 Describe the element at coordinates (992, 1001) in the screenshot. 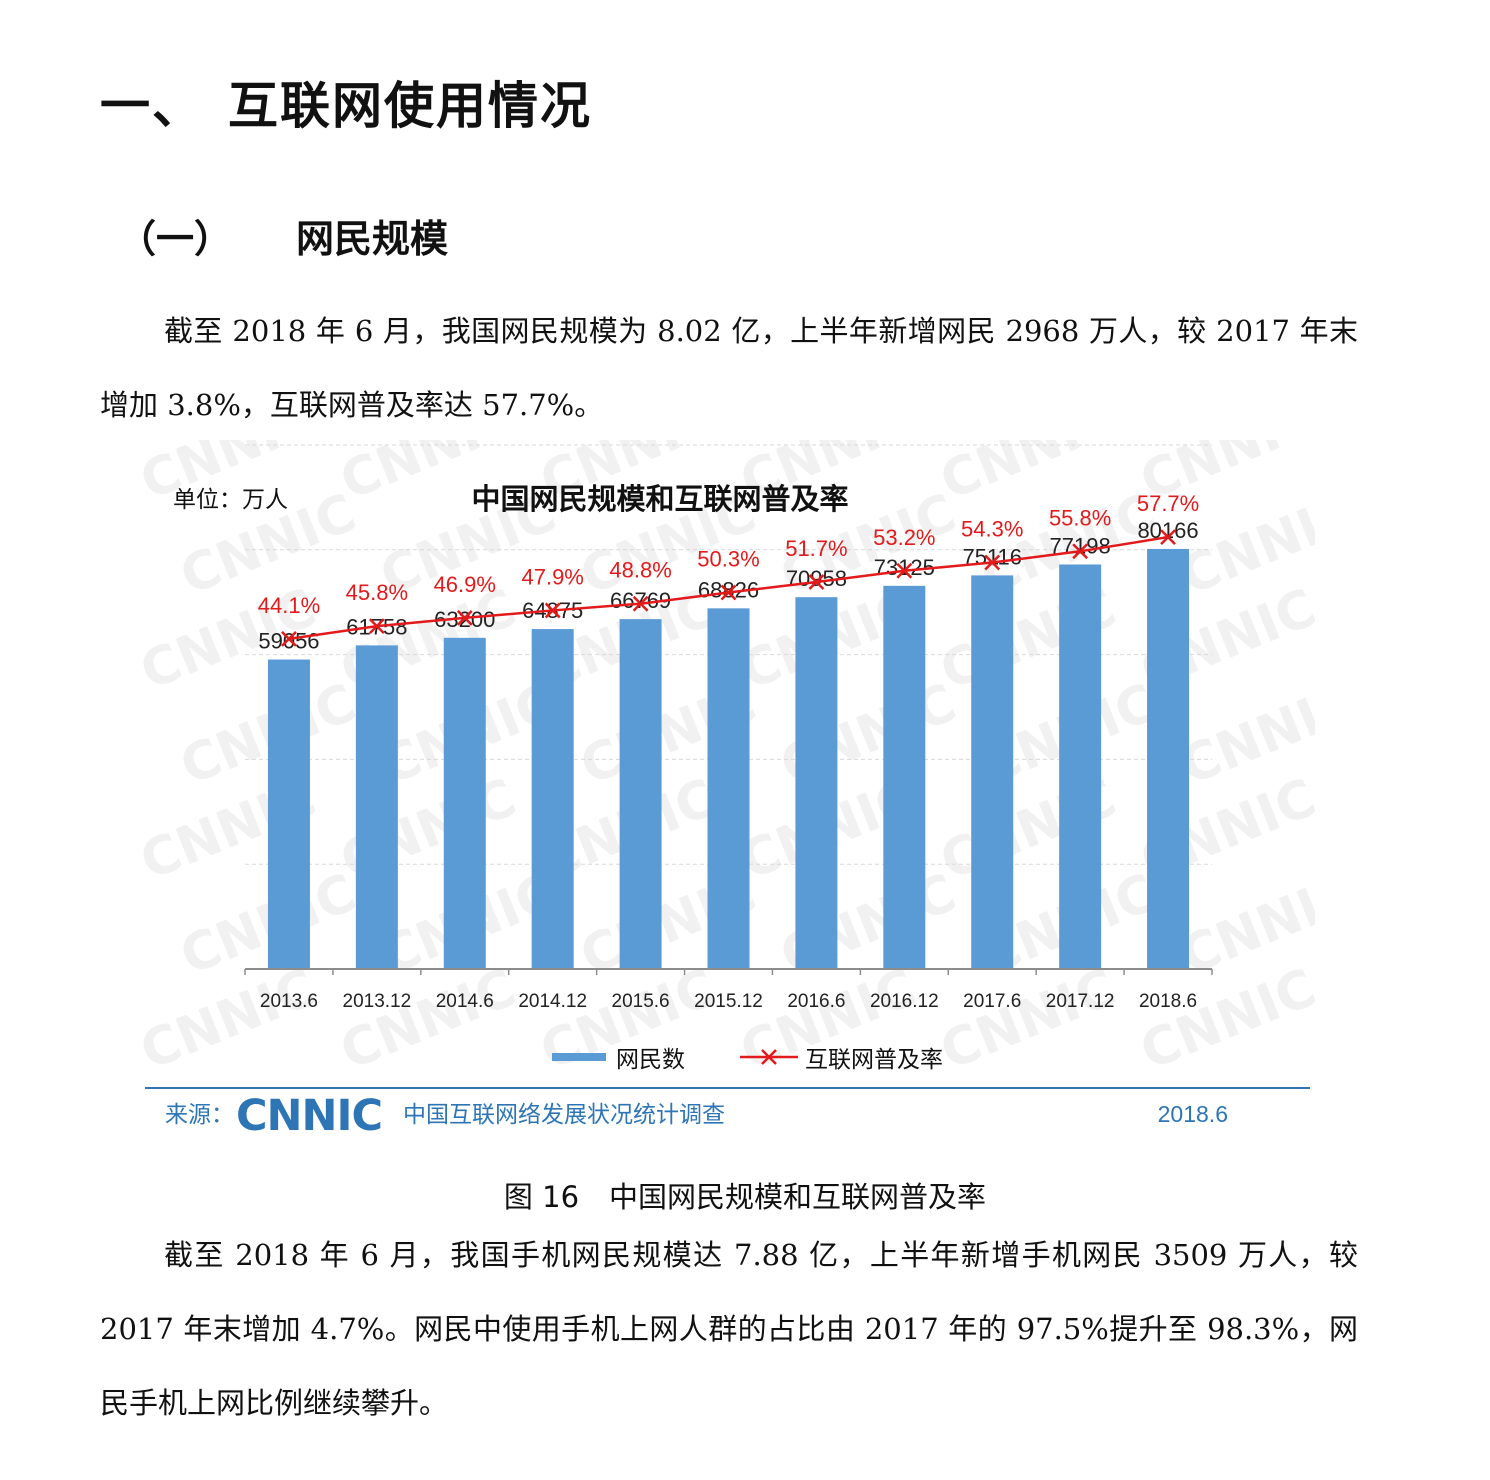

I see `x-tick-label: 2017.6` at that location.